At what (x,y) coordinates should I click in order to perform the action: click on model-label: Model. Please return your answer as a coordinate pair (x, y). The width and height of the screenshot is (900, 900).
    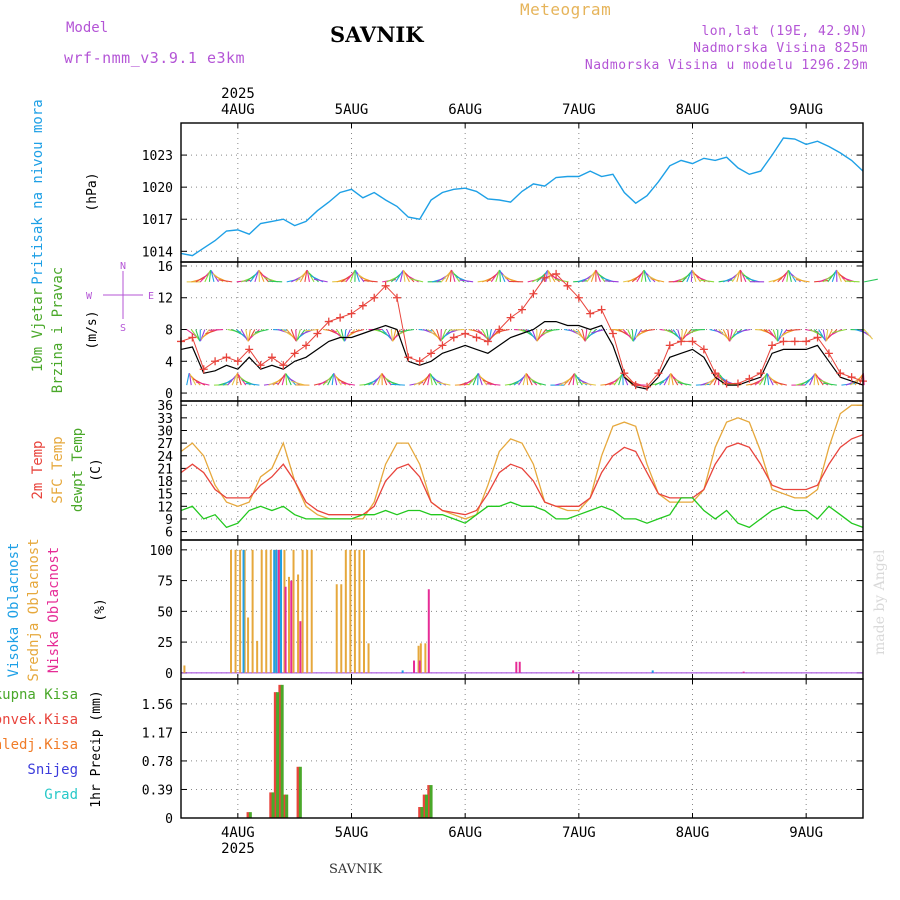
    Looking at the image, I should click on (87, 28).